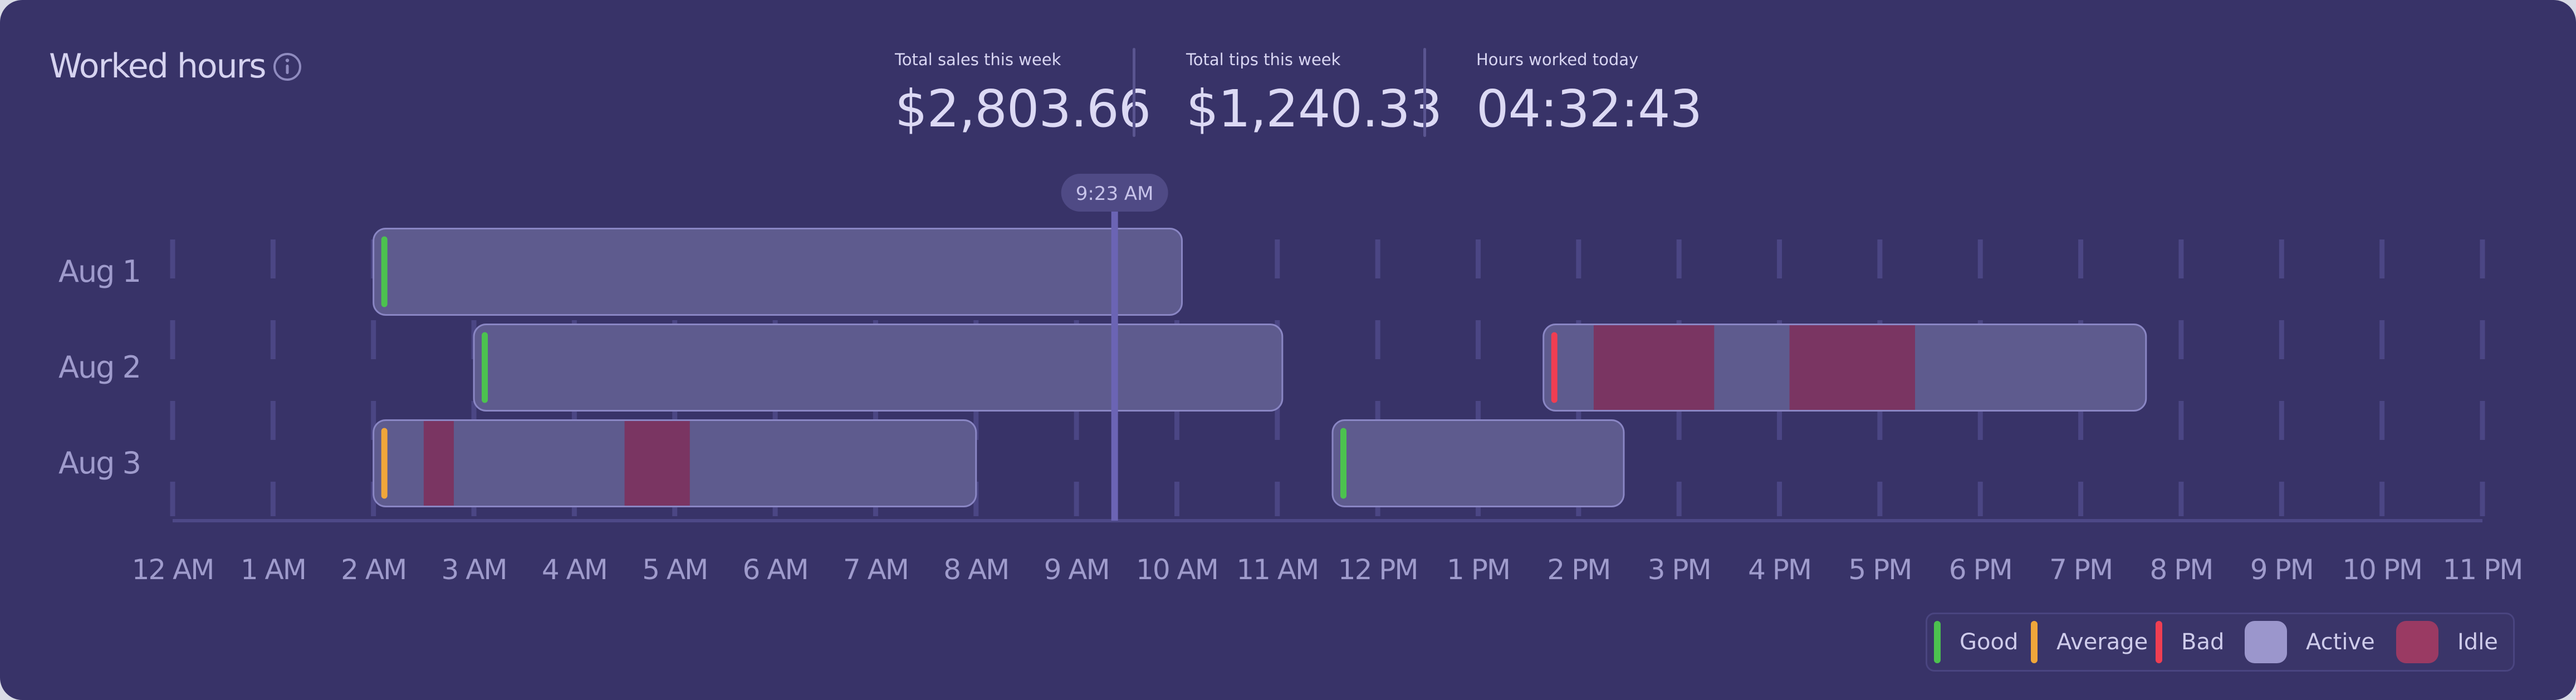 This screenshot has height=700, width=2576. What do you see at coordinates (1589, 109) in the screenshot?
I see `stat-value: 04:32:43` at bounding box center [1589, 109].